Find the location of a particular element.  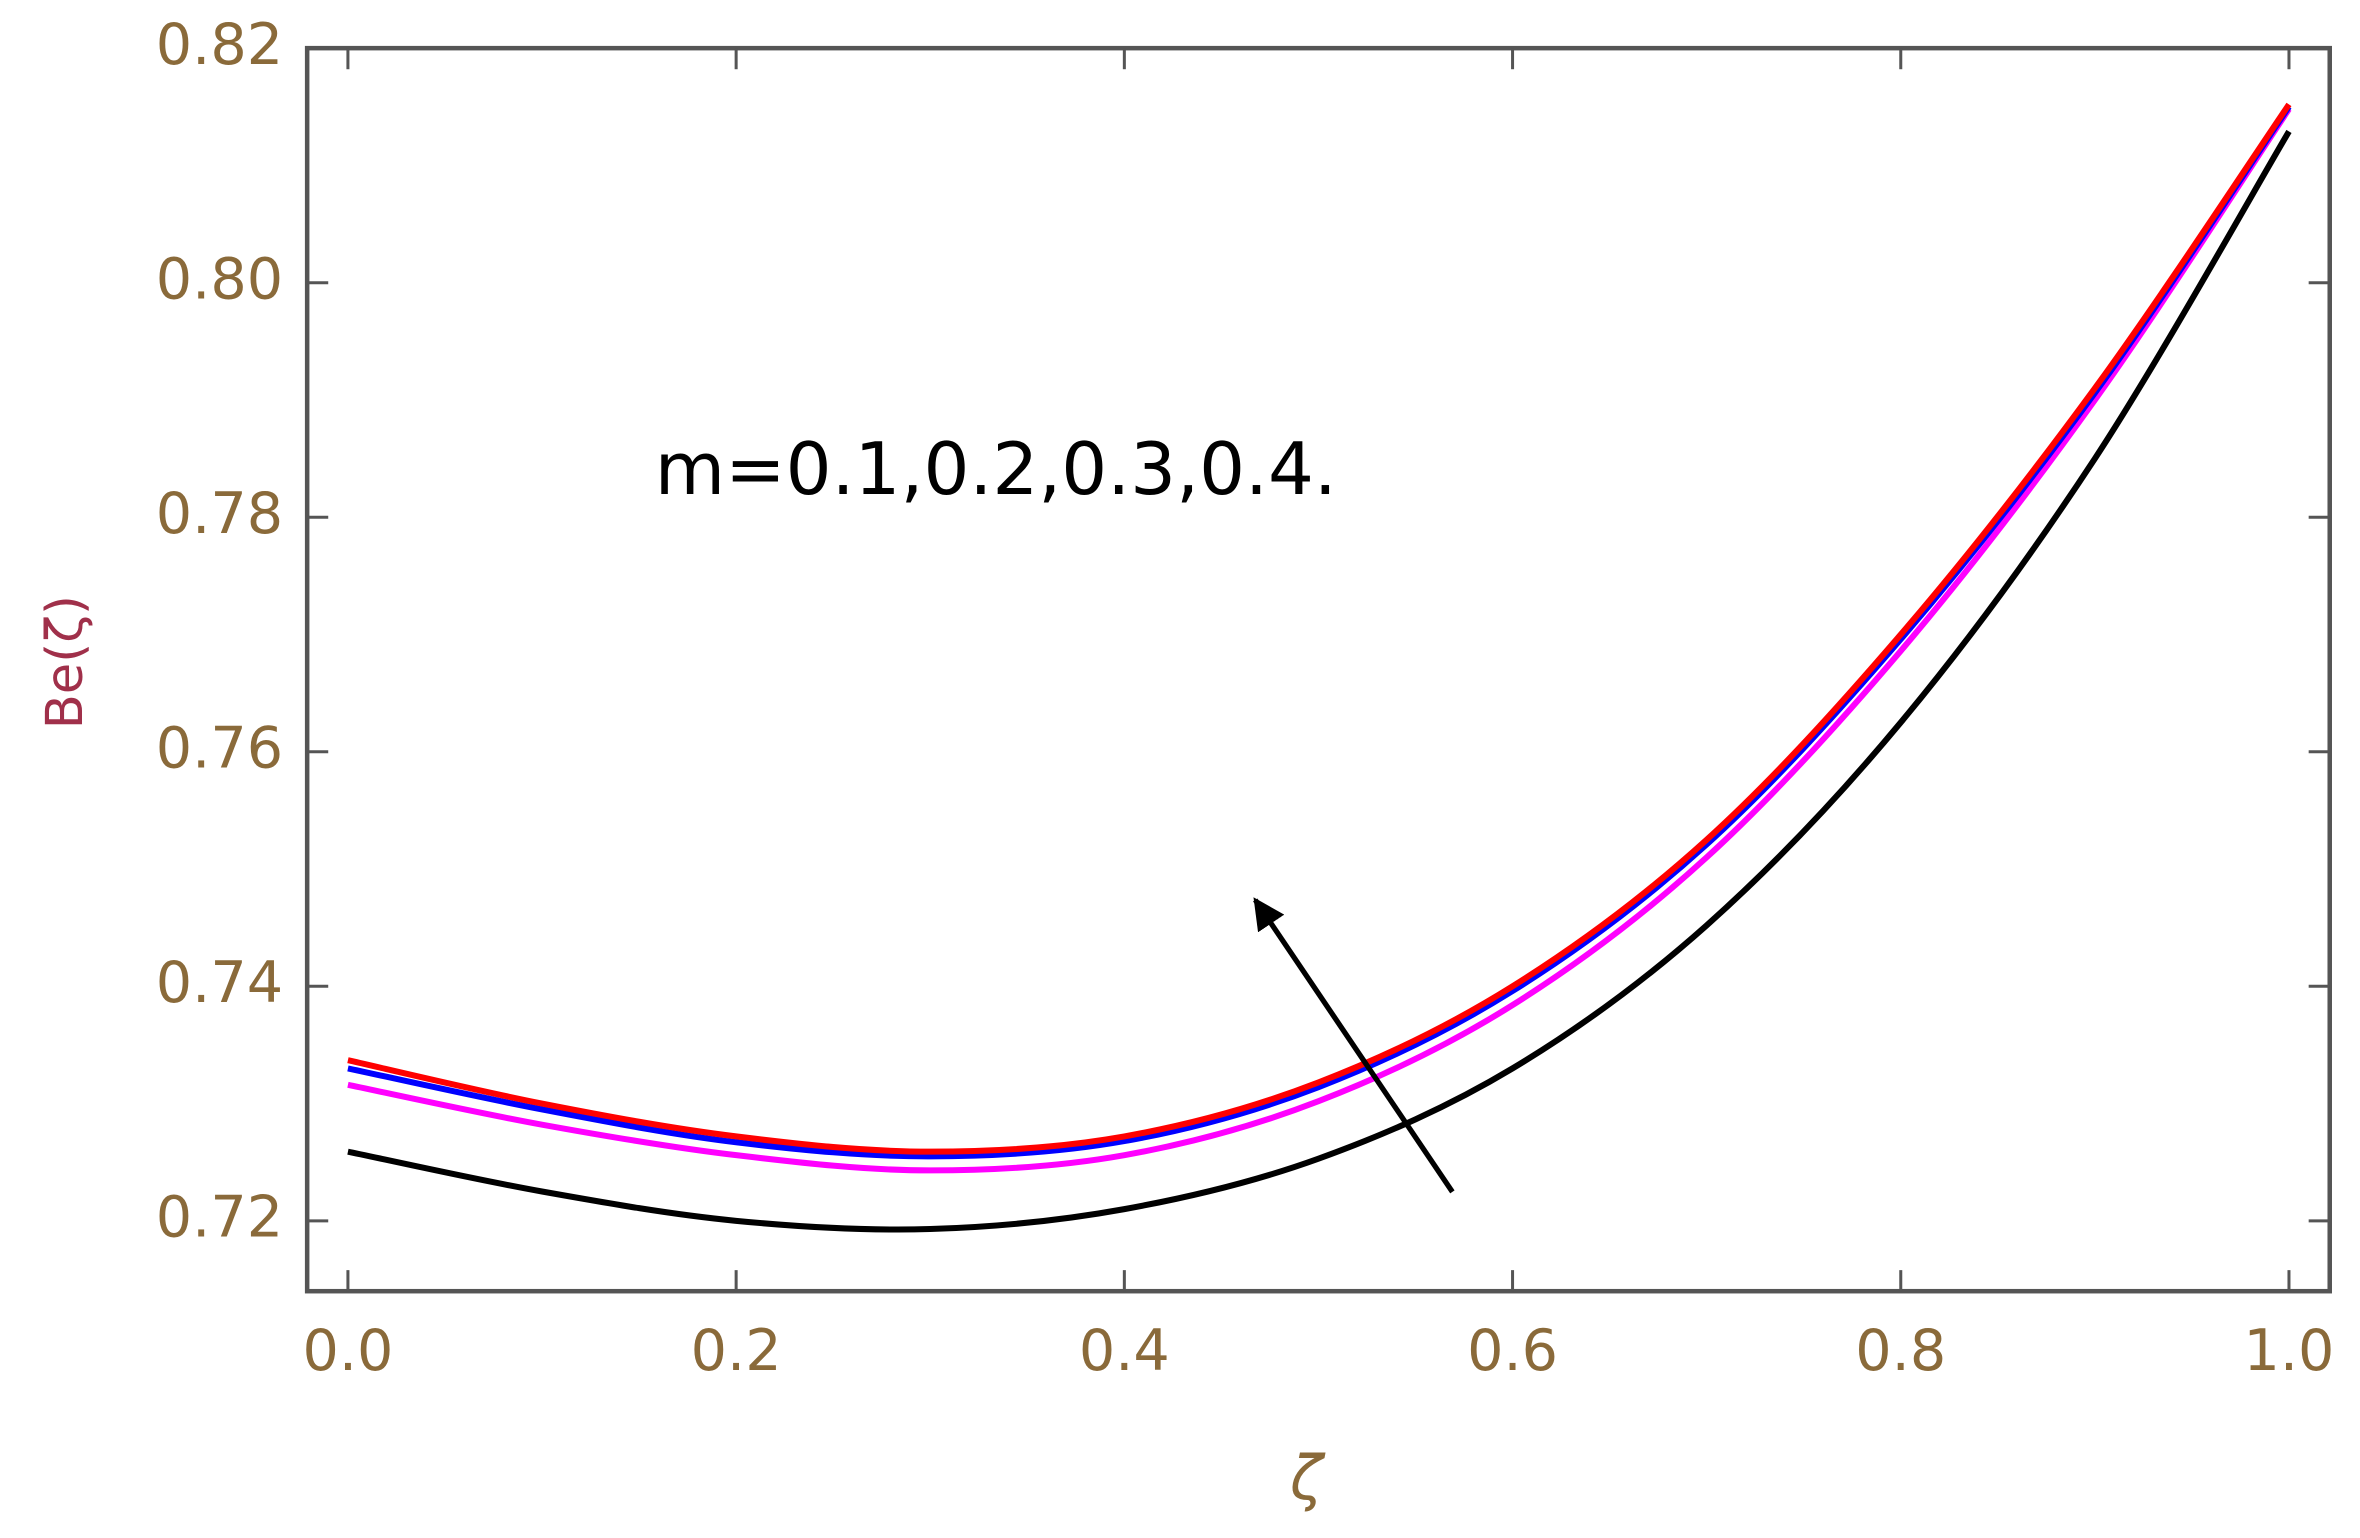

x-tick-label: 0.2 is located at coordinates (736, 1351).